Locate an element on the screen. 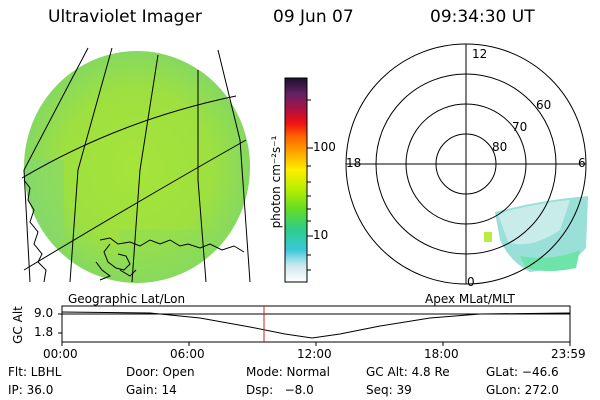 The width and height of the screenshot is (600, 400). colorbar-tick-100: 100 is located at coordinates (324, 147).